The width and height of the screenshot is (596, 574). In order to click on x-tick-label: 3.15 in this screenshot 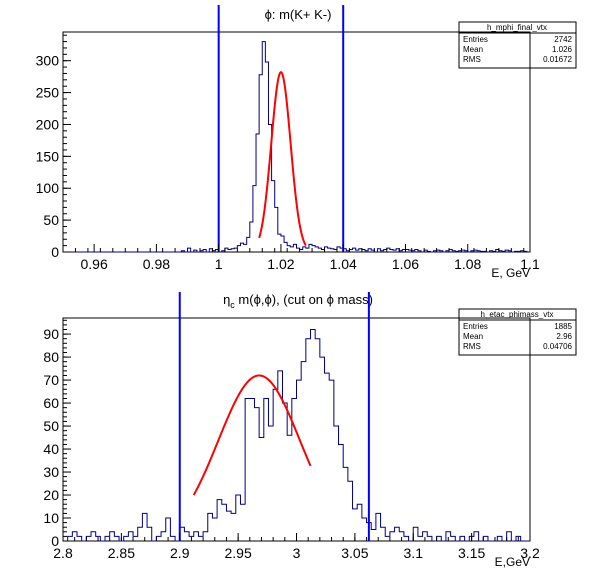, I will do `click(471, 553)`.